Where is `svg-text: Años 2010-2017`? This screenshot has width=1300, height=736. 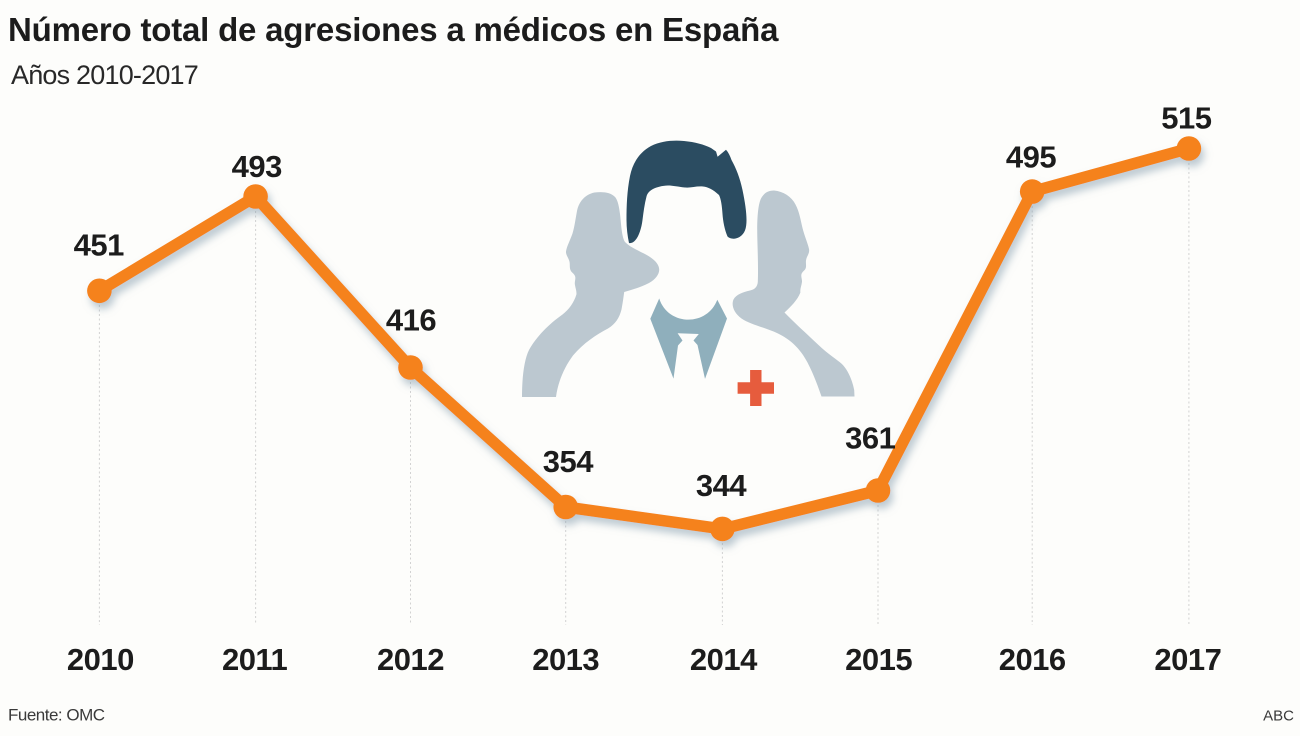
svg-text: Años 2010-2017 is located at coordinates (104, 75).